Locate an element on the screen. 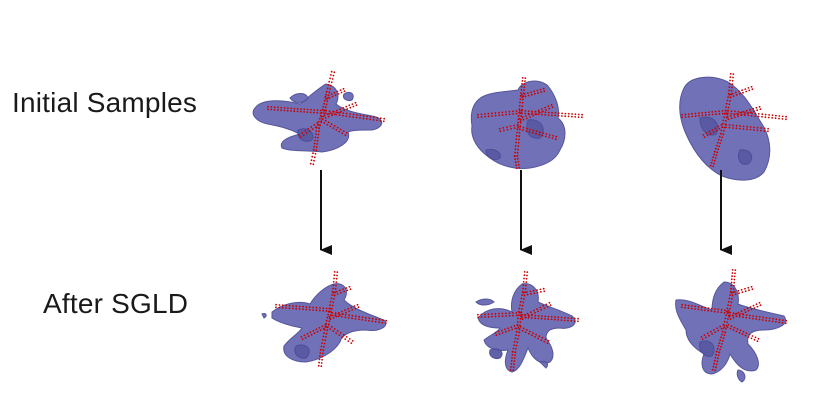 This screenshot has width=832, height=420. surface-mesh is located at coordinates (730, 332).